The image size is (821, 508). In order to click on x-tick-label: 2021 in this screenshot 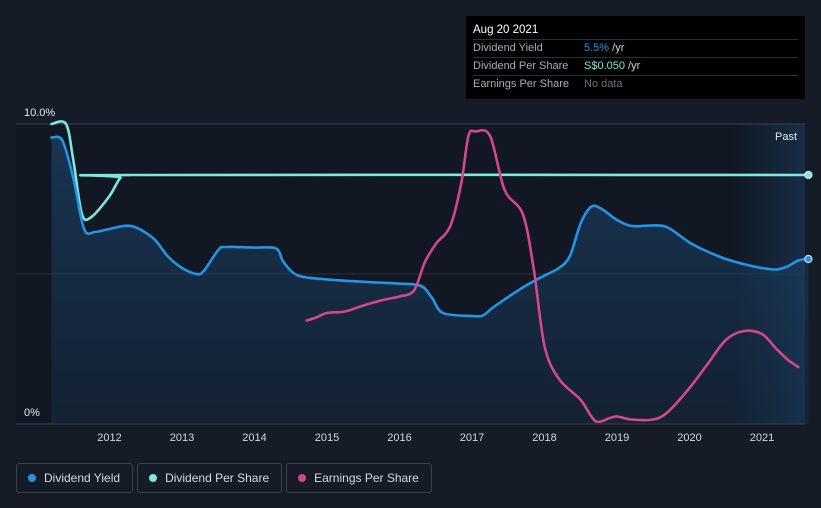, I will do `click(762, 438)`.